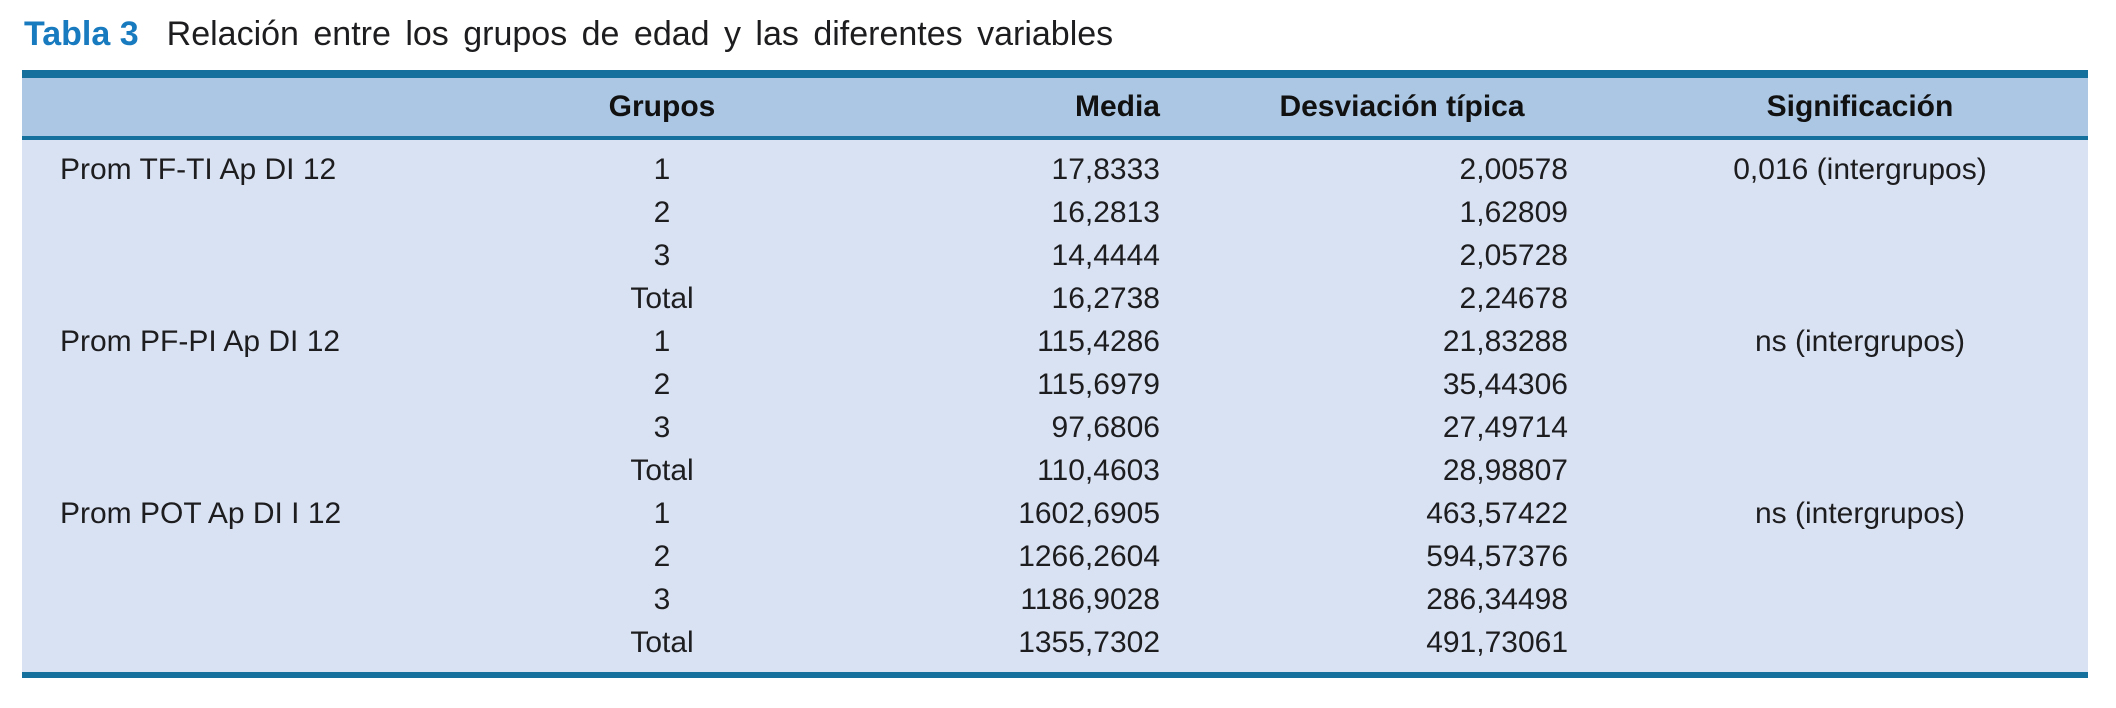 Image resolution: width=2116 pixels, height=708 pixels. Describe the element at coordinates (1027, 384) in the screenshot. I see `media-cell: 115,6979` at that location.